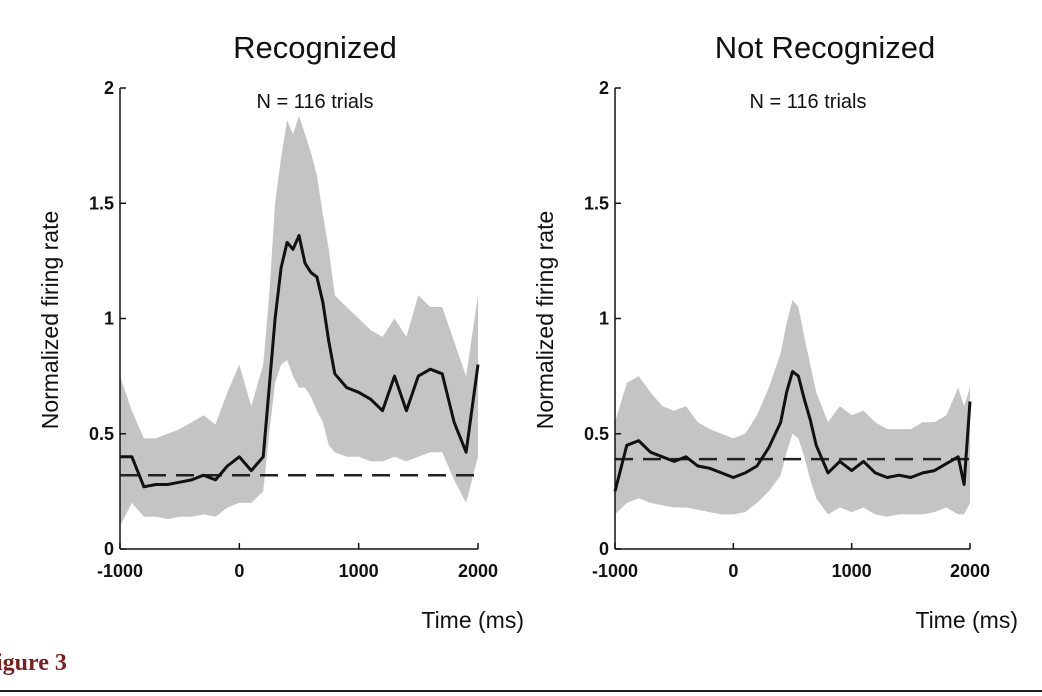 The image size is (1042, 696). What do you see at coordinates (315, 47) in the screenshot?
I see `chart-title: Recognized` at bounding box center [315, 47].